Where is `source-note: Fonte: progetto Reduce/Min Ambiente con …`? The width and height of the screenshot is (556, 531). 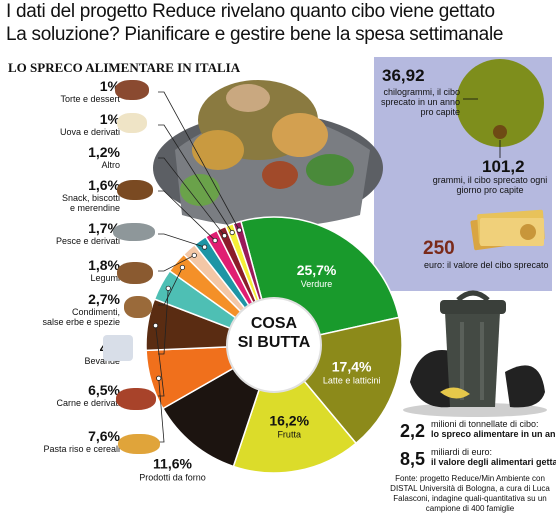 source-note: Fonte: progetto Reduce/Min Ambiente con … is located at coordinates (470, 493).